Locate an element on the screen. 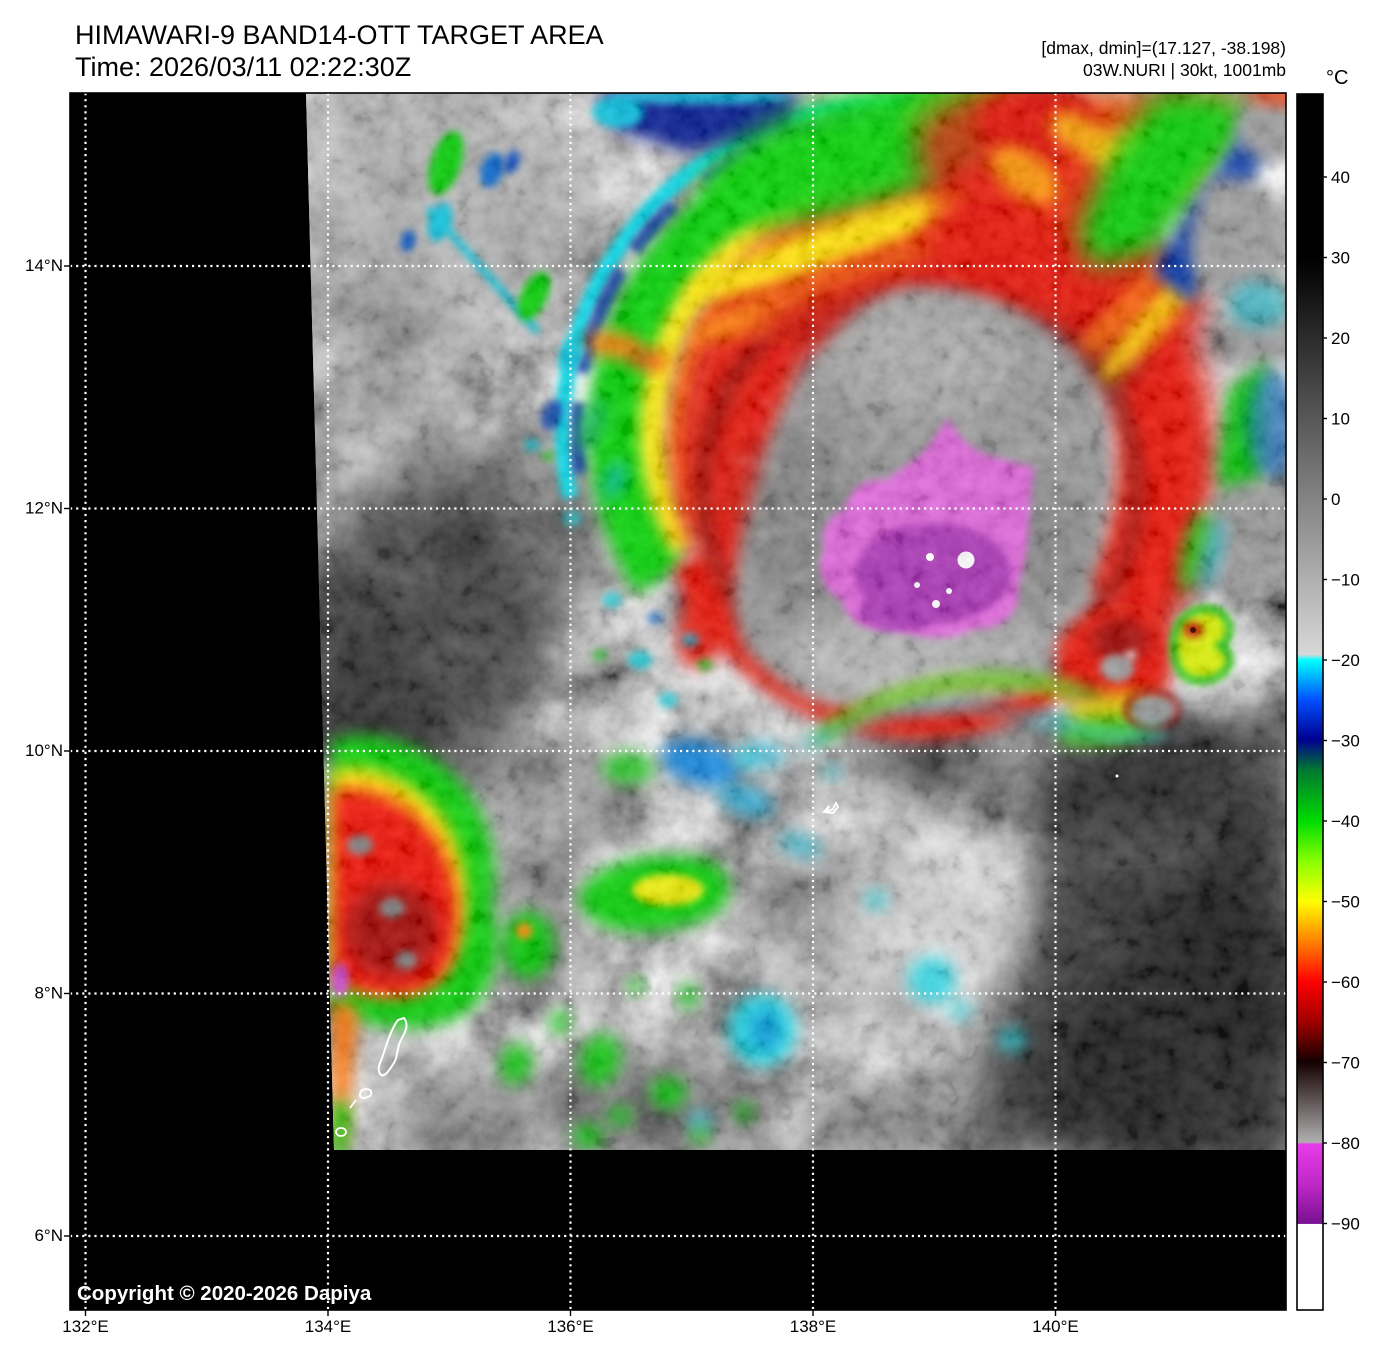 Image resolution: width=1390 pixels, height=1359 pixels. svg-text: 0 is located at coordinates (1335, 499).